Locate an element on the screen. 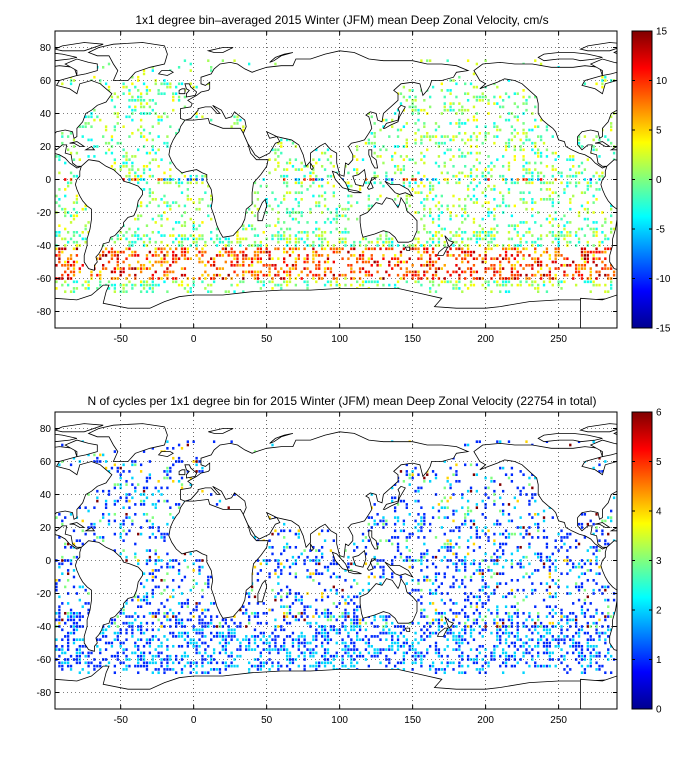 The image size is (696, 760). coastline is located at coordinates (394, 116).